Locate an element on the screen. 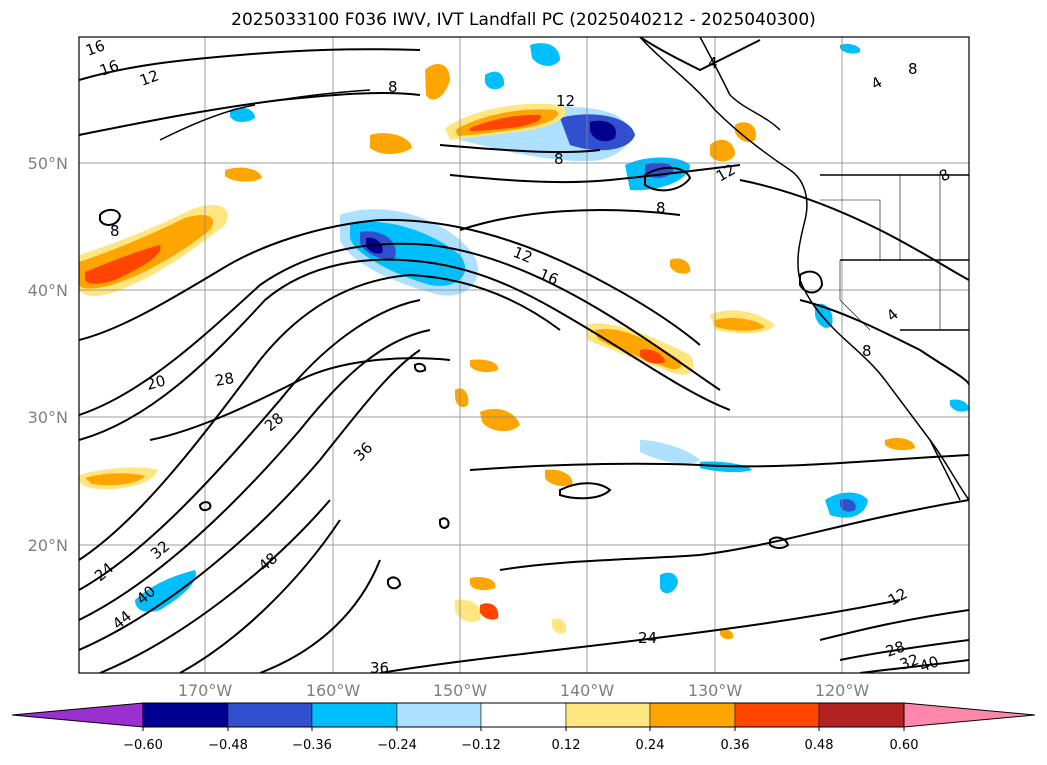 The image size is (1047, 765). contour-label: 24 is located at coordinates (647, 638).